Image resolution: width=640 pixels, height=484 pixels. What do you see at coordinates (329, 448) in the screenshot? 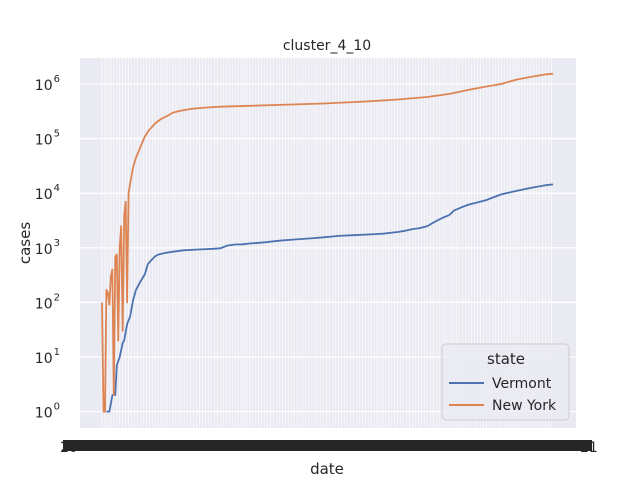
I see `x-tick-labels: 20 21` at bounding box center [329, 448].